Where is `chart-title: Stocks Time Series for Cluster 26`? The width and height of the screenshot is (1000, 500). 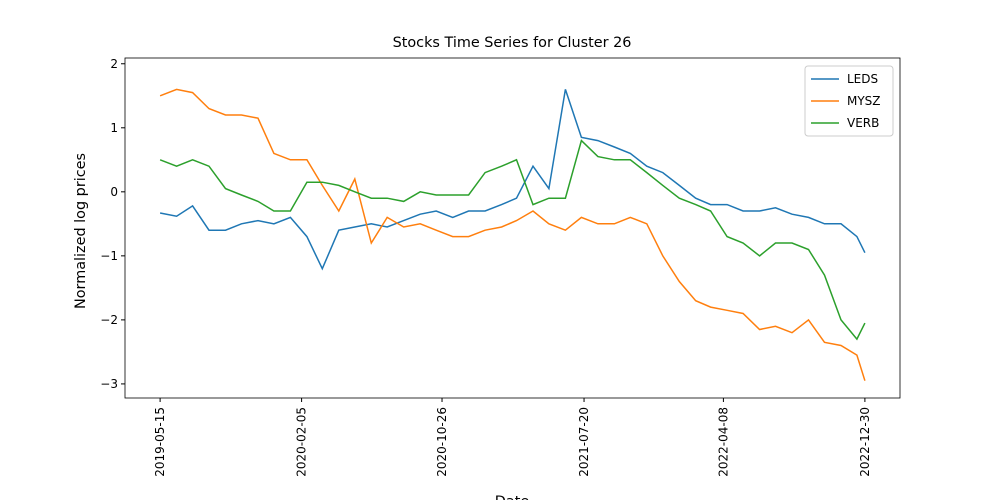 chart-title: Stocks Time Series for Cluster 26 is located at coordinates (512, 43).